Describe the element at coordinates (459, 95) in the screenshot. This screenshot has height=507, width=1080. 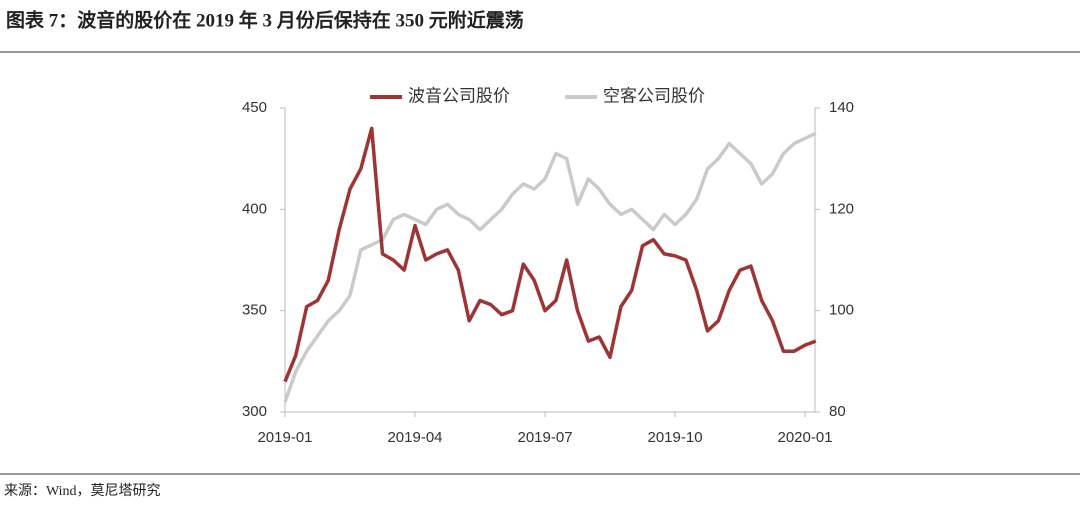
I see `legend-label: 波音公司股价` at that location.